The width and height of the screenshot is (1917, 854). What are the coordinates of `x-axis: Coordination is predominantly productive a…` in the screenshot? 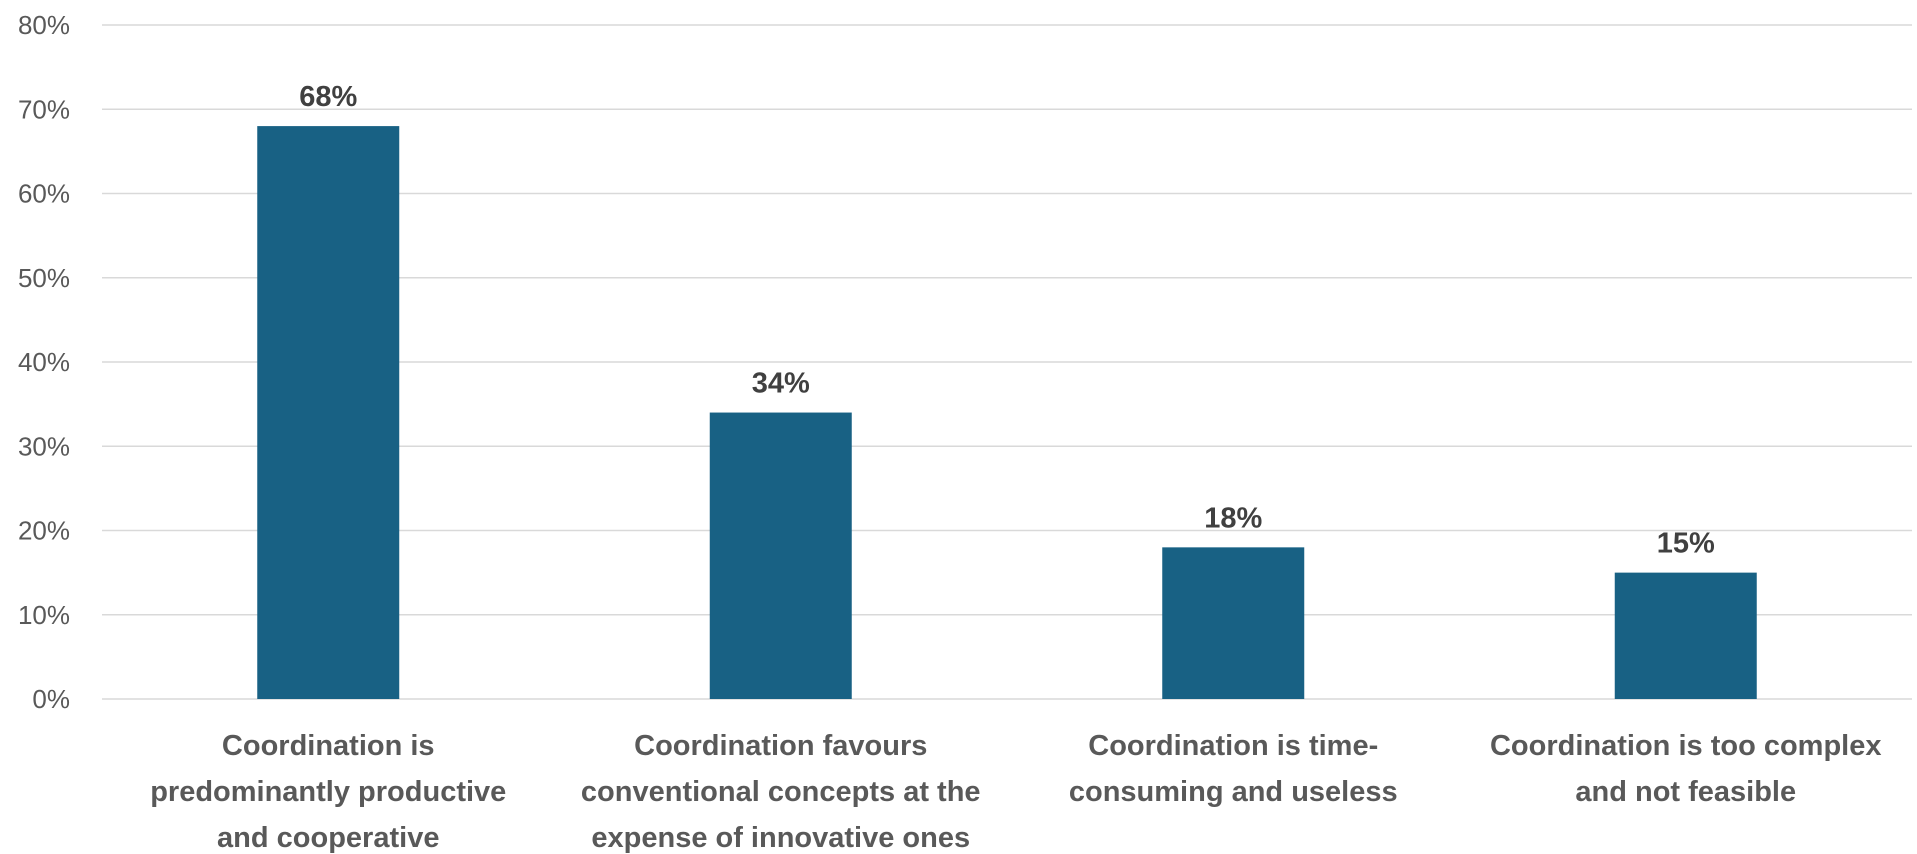 It's located at (1015, 792).